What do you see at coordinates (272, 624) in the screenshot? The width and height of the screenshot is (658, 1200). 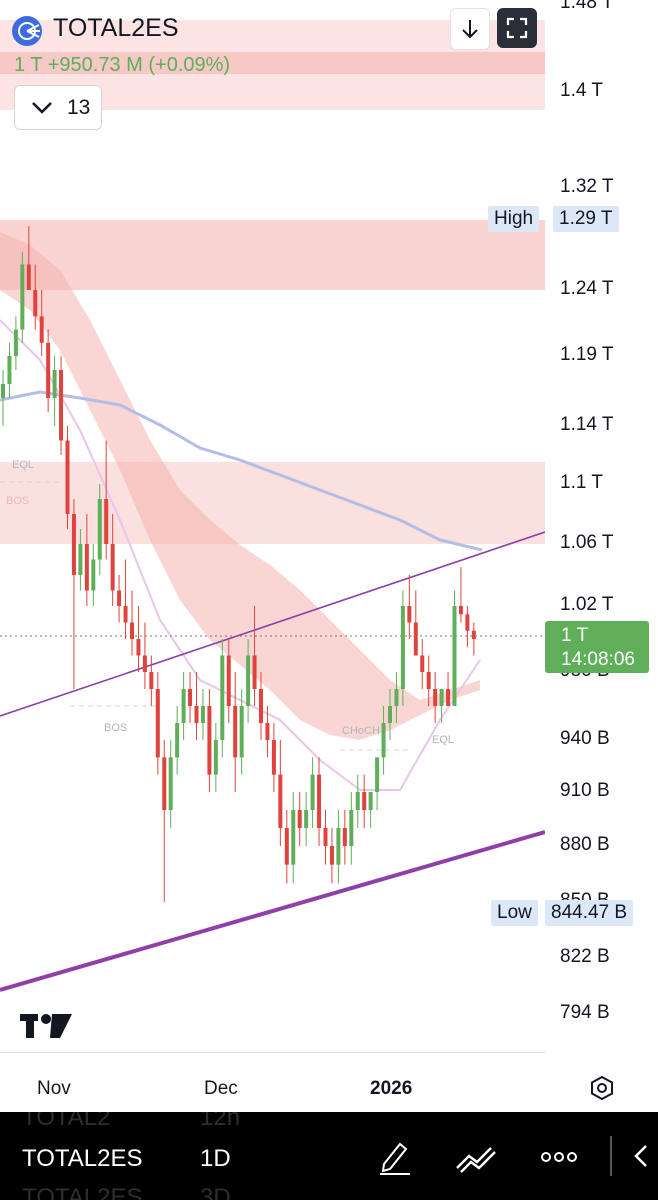 I see `upper-trendline` at bounding box center [272, 624].